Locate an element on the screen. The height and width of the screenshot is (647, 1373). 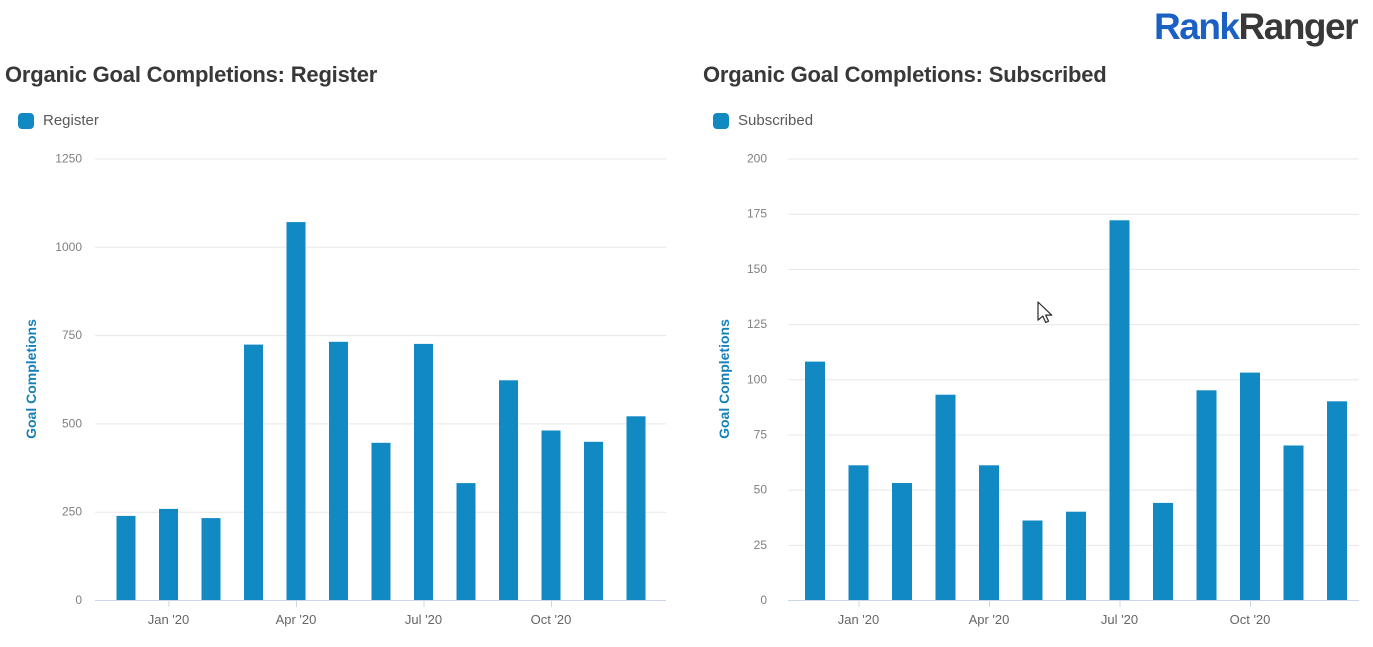
y-tick-label: 50 is located at coordinates (761, 490).